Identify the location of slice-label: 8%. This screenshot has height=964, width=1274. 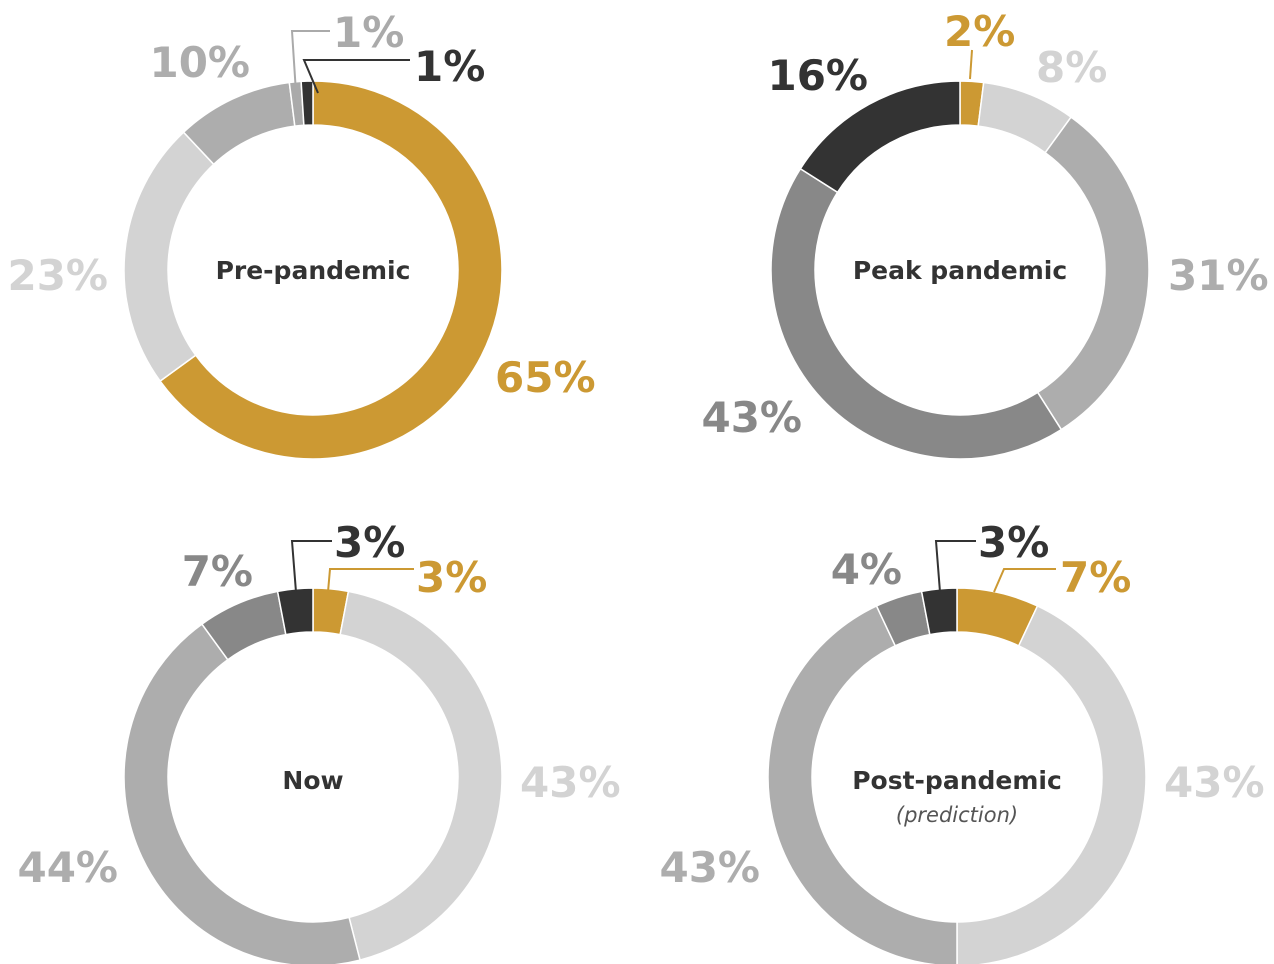
(1071, 67).